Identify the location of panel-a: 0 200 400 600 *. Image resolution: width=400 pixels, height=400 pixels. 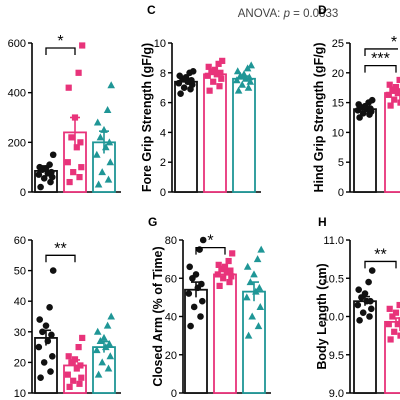
(64, 116).